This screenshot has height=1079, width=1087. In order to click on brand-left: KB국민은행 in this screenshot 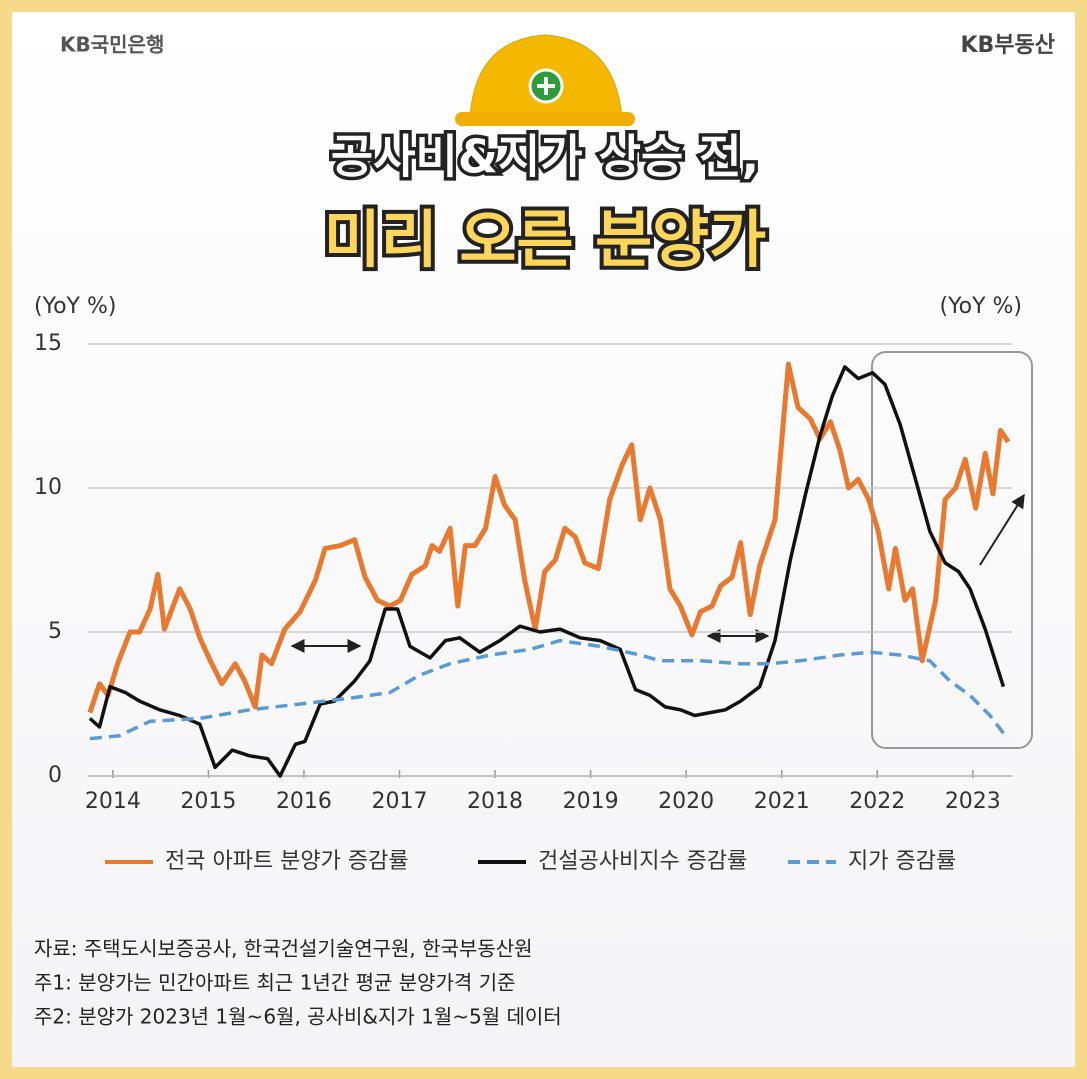, I will do `click(112, 45)`.